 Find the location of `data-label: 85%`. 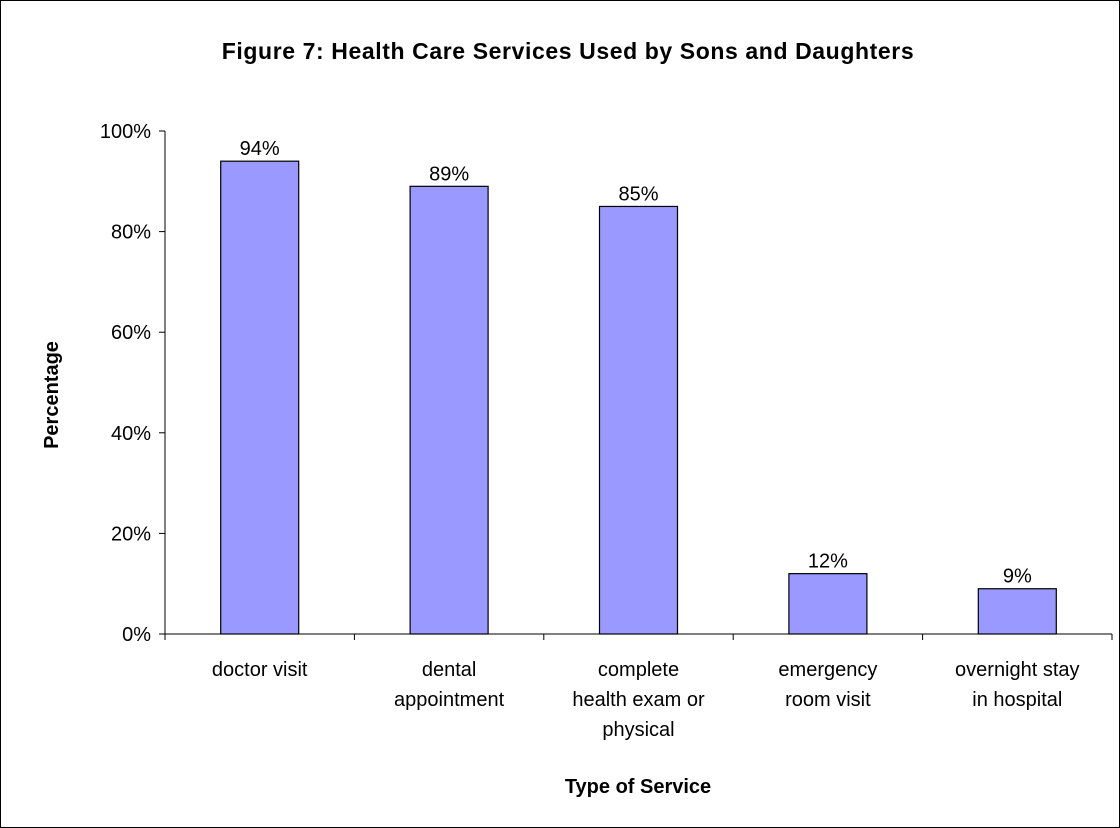

data-label: 85% is located at coordinates (638, 194).